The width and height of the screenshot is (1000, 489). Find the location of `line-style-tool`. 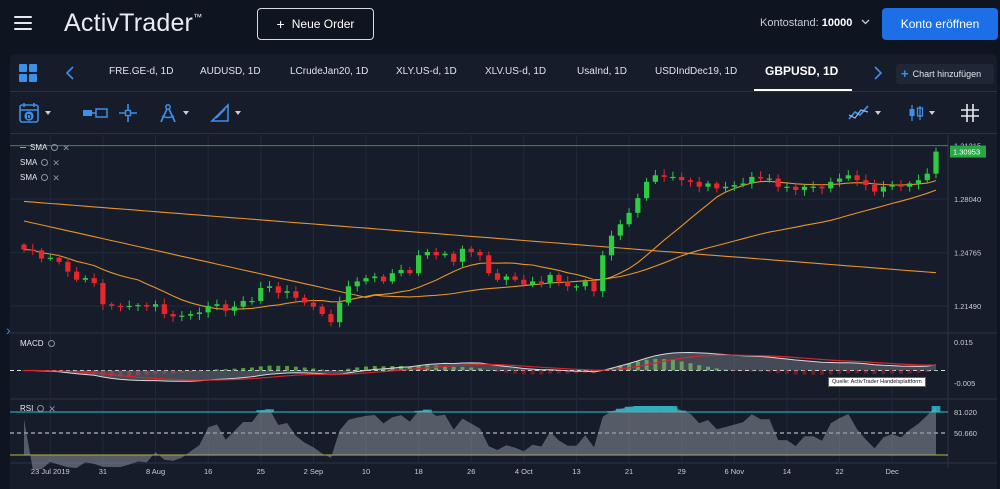

line-style-tool is located at coordinates (864, 113).